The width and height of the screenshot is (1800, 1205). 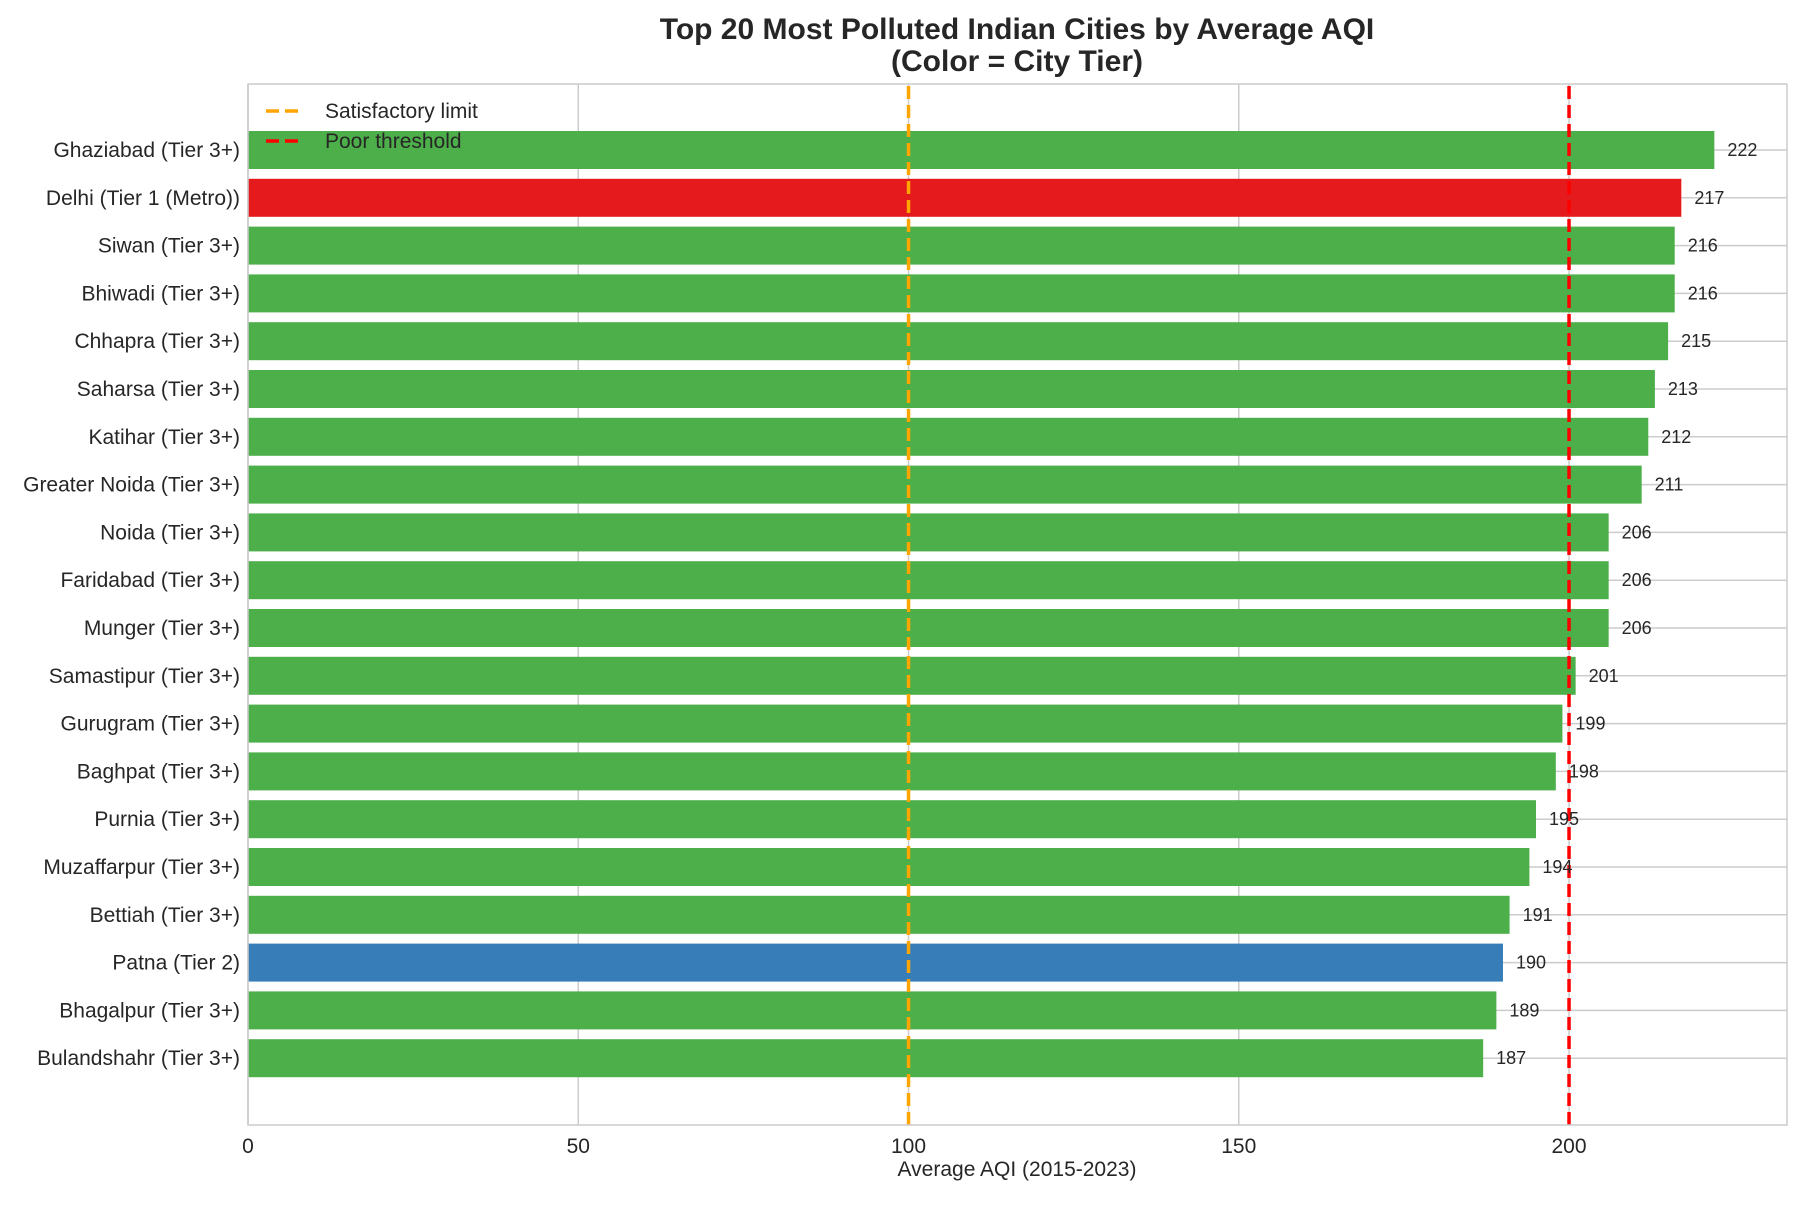 I want to click on y-tick-label: Siwan (Tier 3+), so click(x=169, y=246).